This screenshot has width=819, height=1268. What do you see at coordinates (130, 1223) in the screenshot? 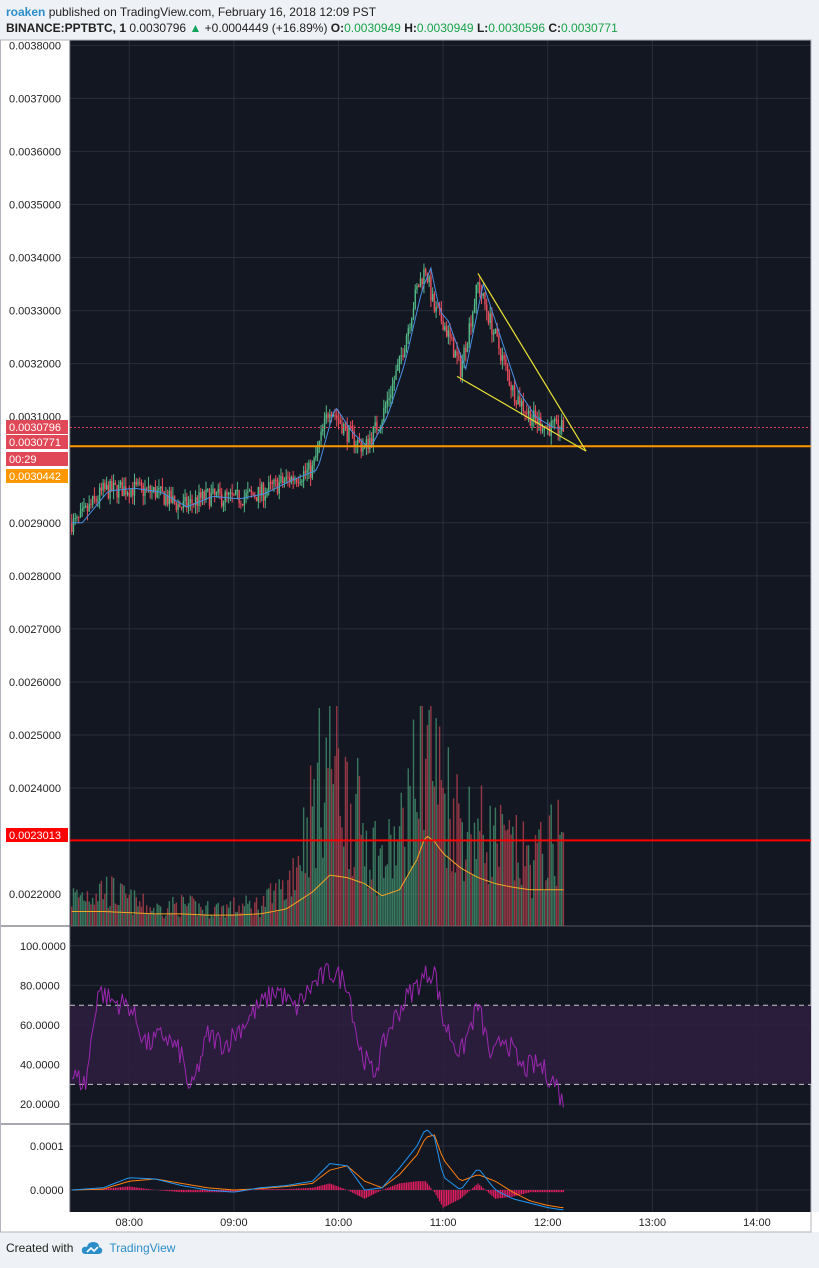
I see `time-axis-tick: 08:00` at bounding box center [130, 1223].